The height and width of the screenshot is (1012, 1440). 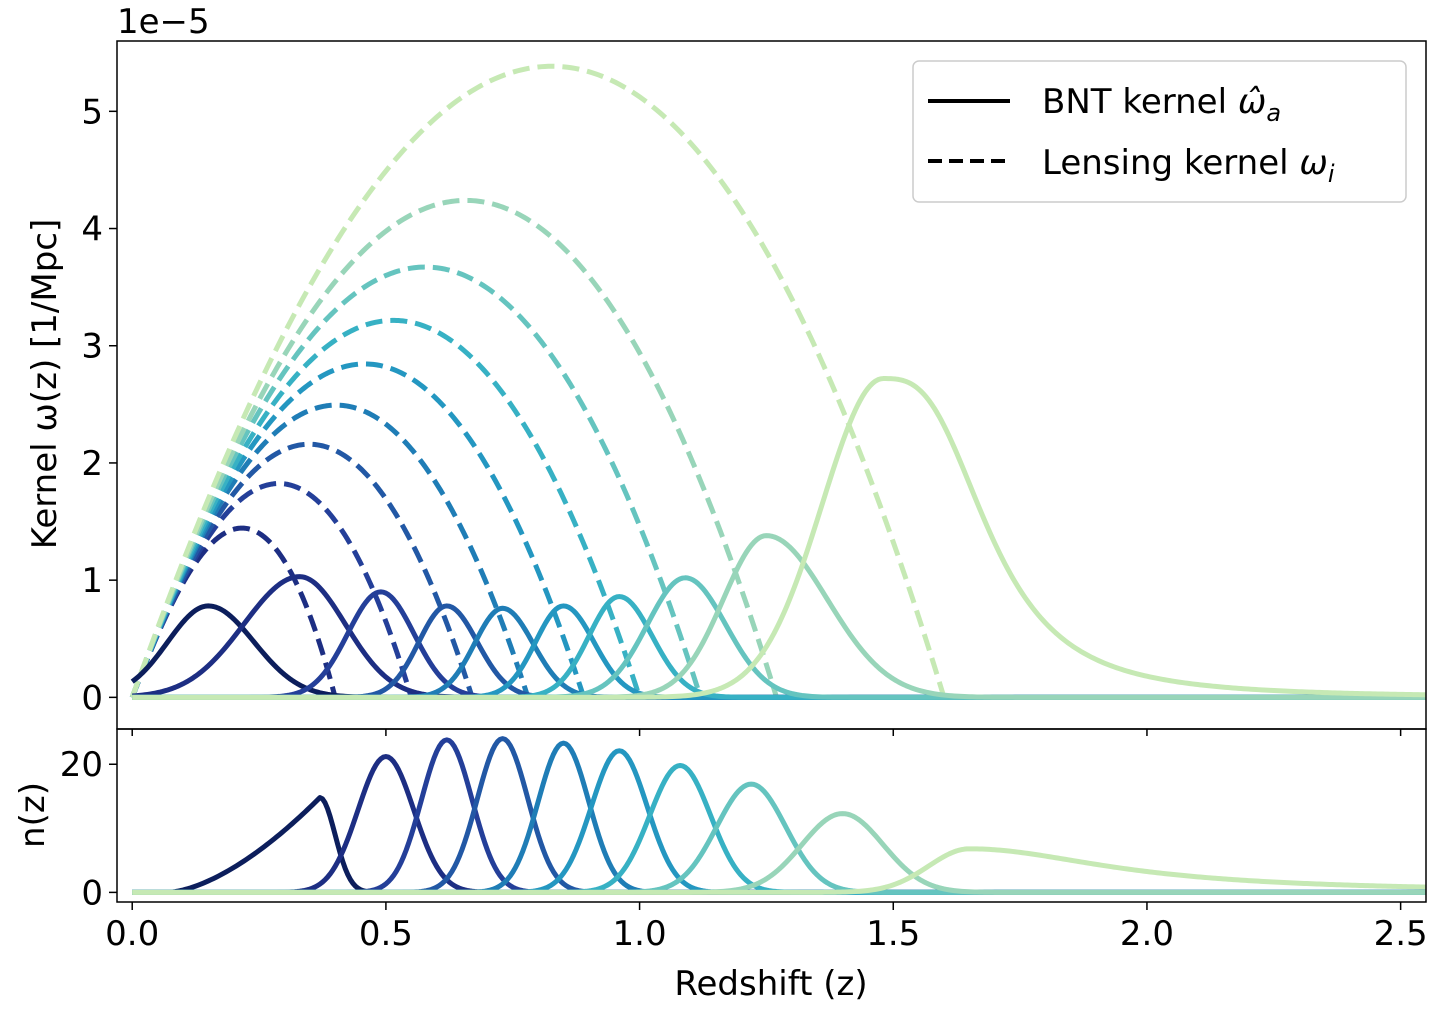 I want to click on x-tick-label: 1.0, so click(x=640, y=934).